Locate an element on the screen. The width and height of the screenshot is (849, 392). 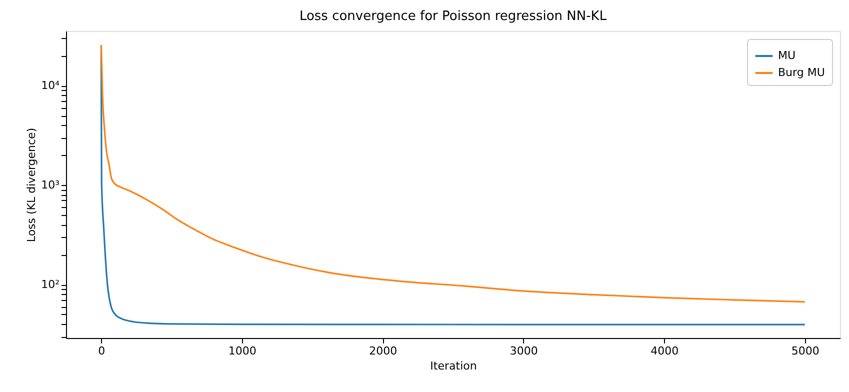
x-tick-label: 3000 is located at coordinates (524, 351).